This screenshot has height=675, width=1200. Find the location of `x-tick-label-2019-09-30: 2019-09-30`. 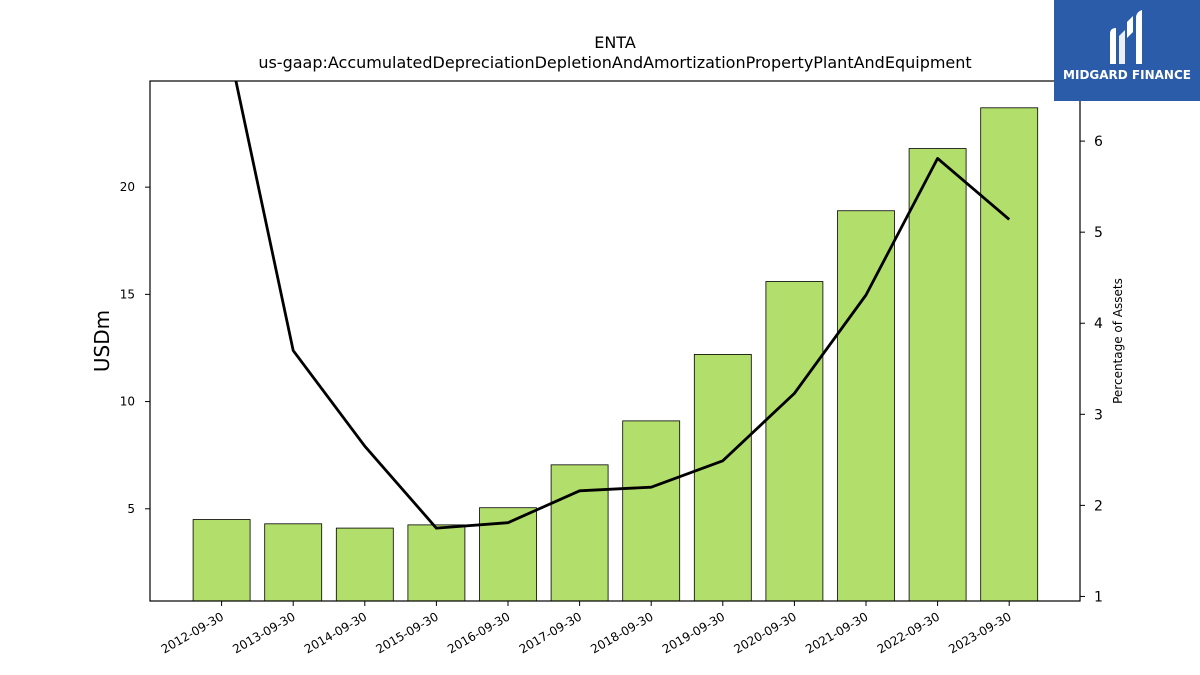

x-tick-label-2019-09-30: 2019-09-30 is located at coordinates (693, 632).